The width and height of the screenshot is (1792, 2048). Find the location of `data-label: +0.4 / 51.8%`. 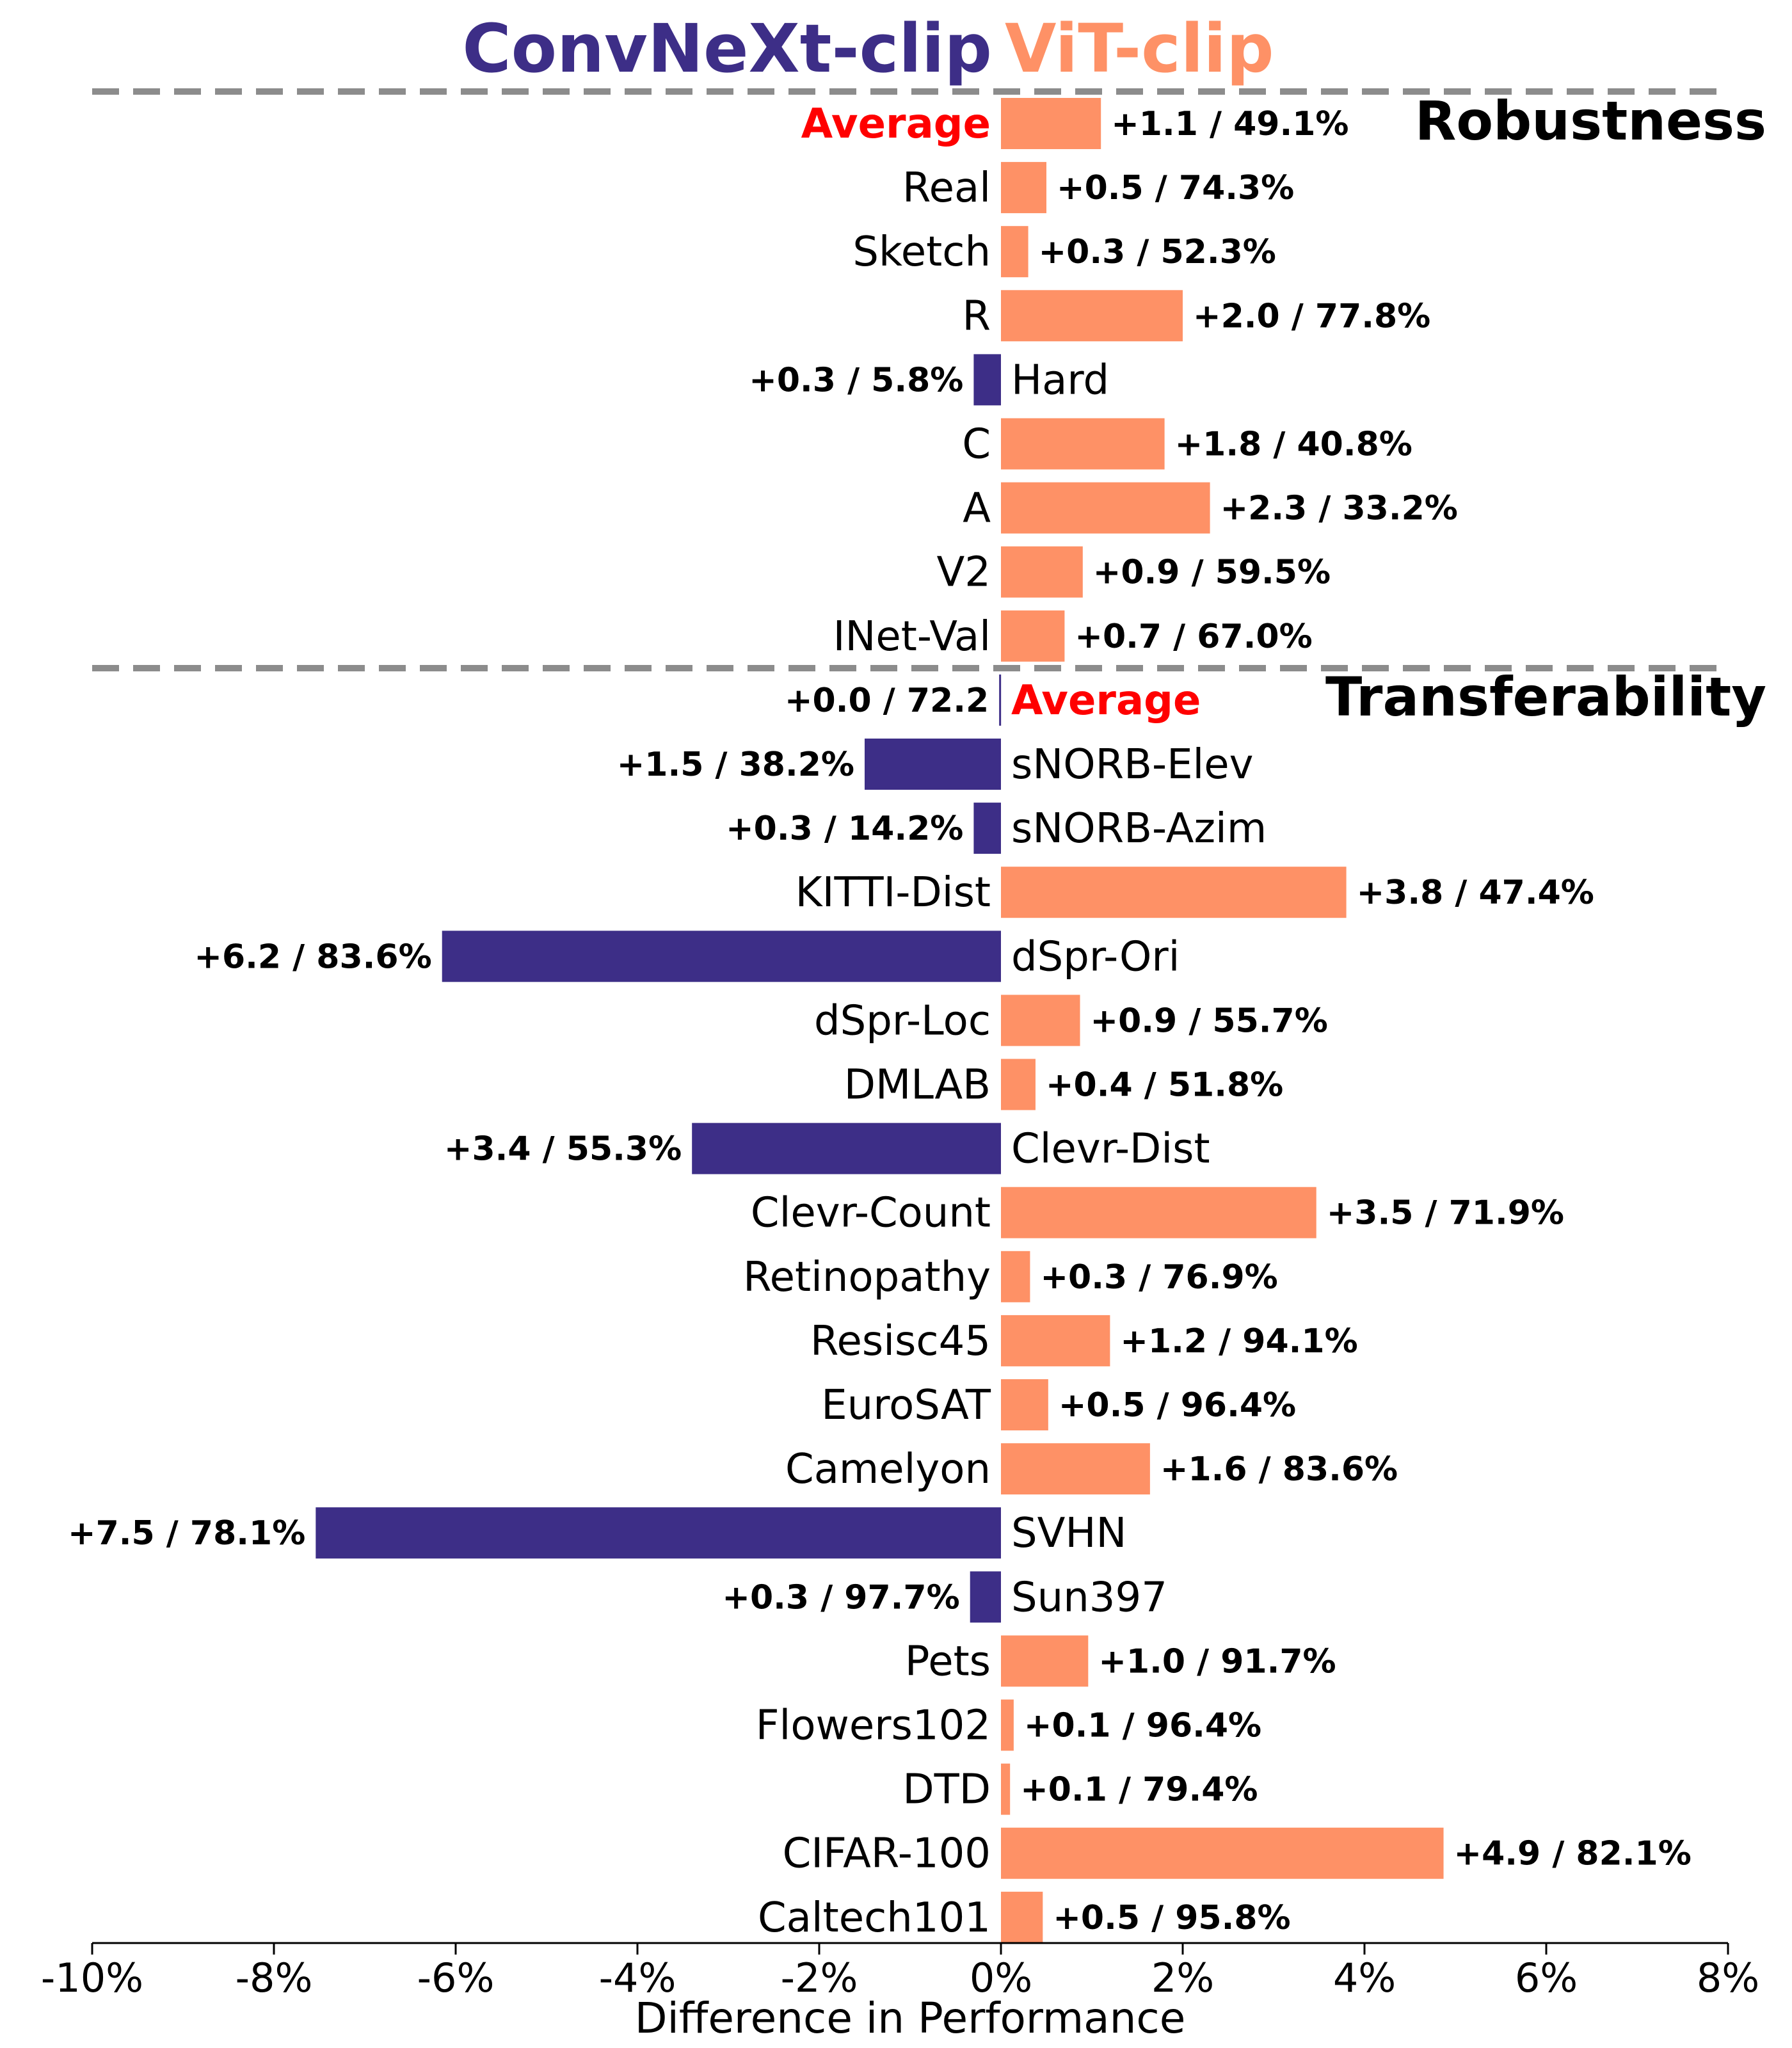

data-label: +0.4 / 51.8% is located at coordinates (1164, 1085).